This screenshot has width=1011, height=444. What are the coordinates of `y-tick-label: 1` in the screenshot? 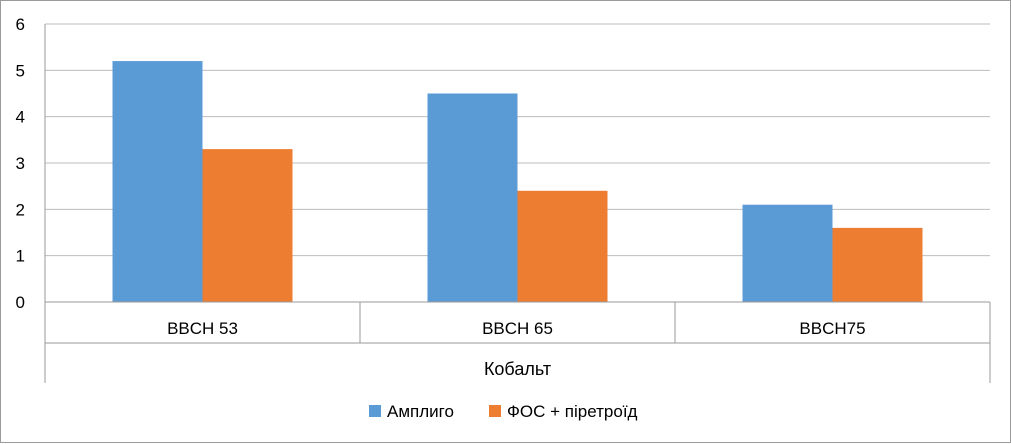 It's located at (20, 256).